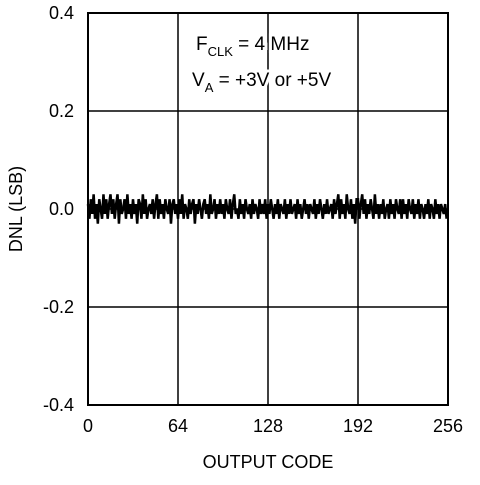  I want to click on x-tick-label: 192, so click(358, 426).